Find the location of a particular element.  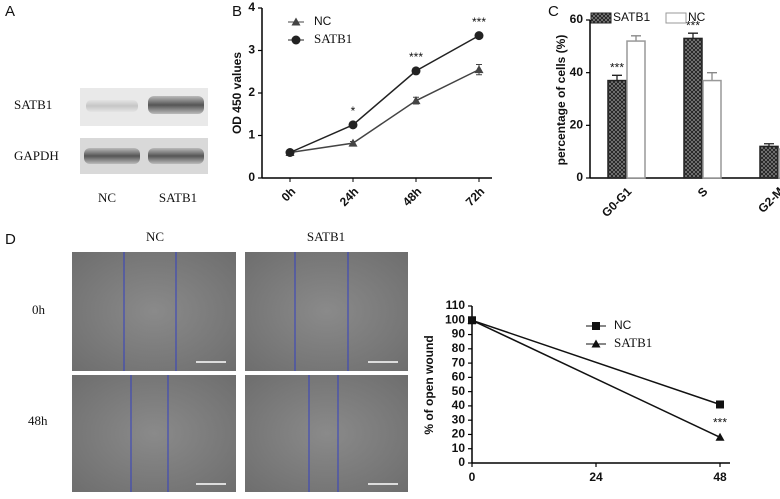

y-tick-label: 50 is located at coordinates (459, 391).